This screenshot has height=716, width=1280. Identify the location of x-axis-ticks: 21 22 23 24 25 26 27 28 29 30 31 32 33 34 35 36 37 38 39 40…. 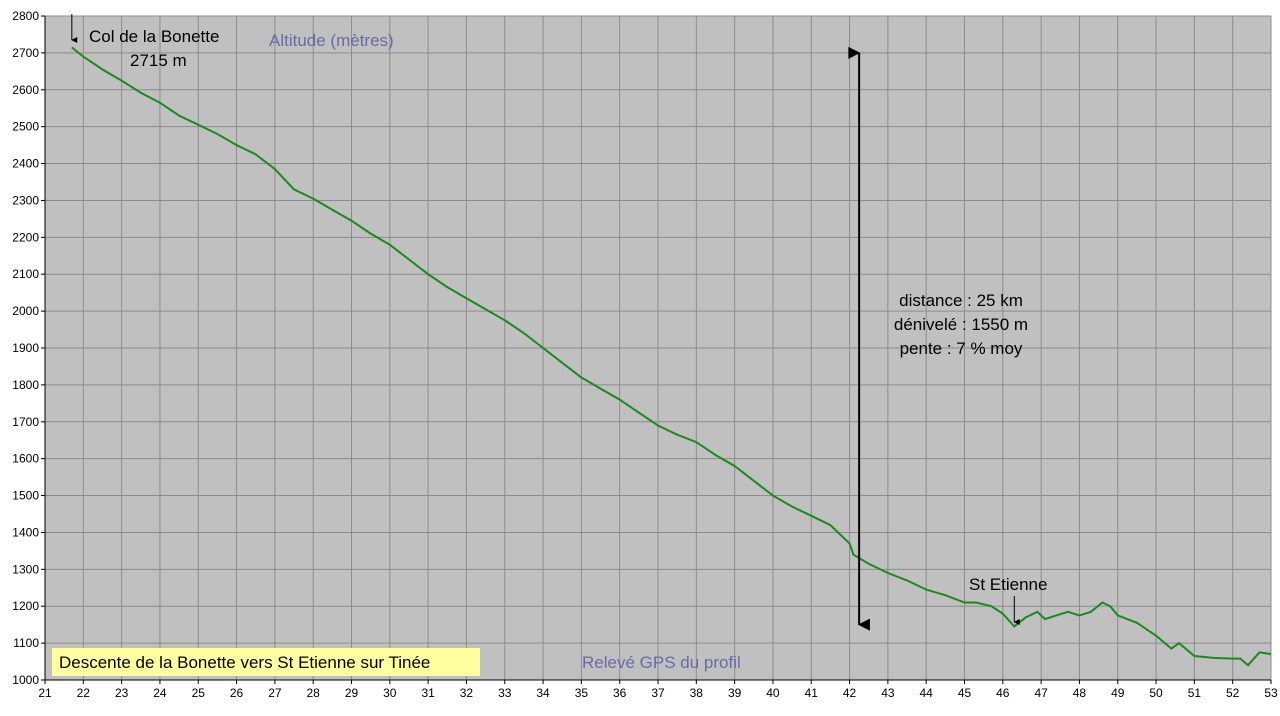
(658, 690).